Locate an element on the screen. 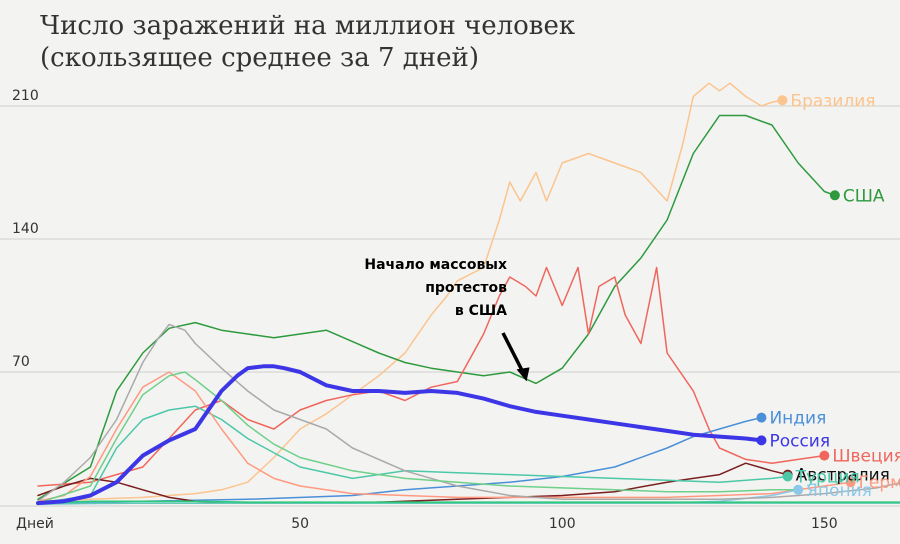 This screenshot has width=900, height=544. series-line-Зелёная 2 is located at coordinates (468, 503).